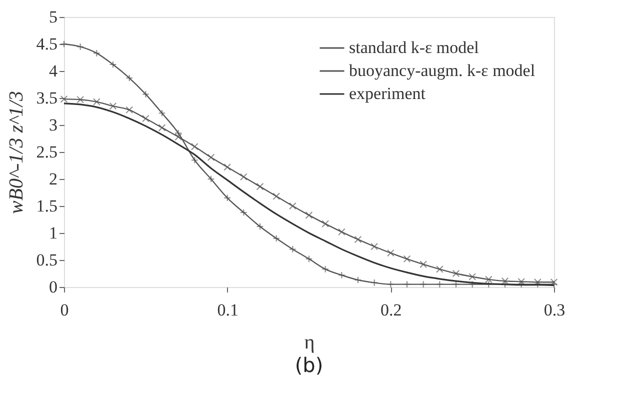 The height and width of the screenshot is (418, 622). I want to click on x-tick-label: 0.1, so click(227, 310).